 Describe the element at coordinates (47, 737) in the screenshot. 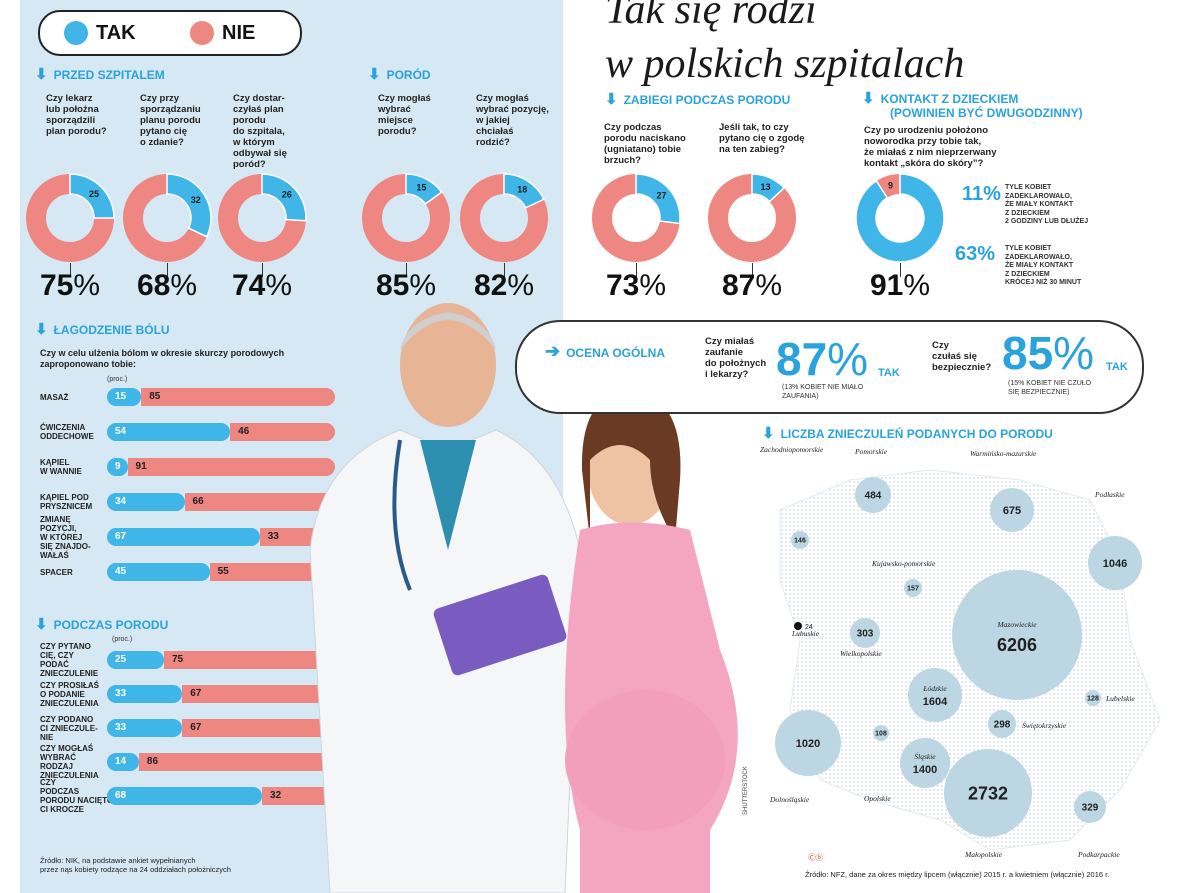

I see `bar-label-line: NIE` at that location.